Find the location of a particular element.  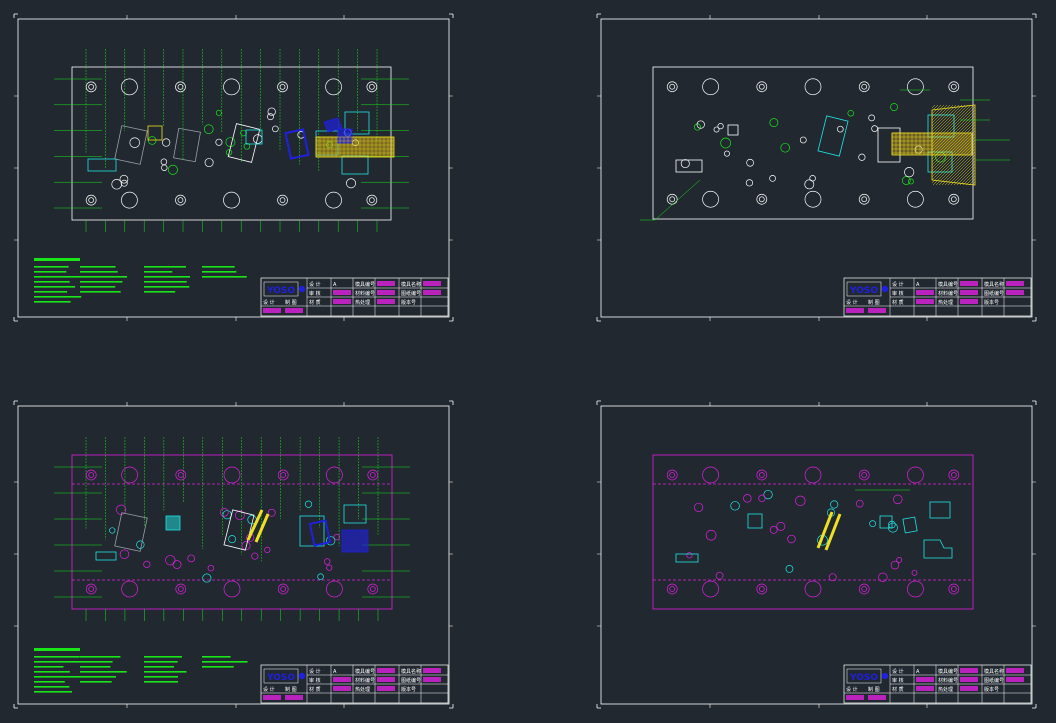

sheet-1-holes is located at coordinates (231, 143).